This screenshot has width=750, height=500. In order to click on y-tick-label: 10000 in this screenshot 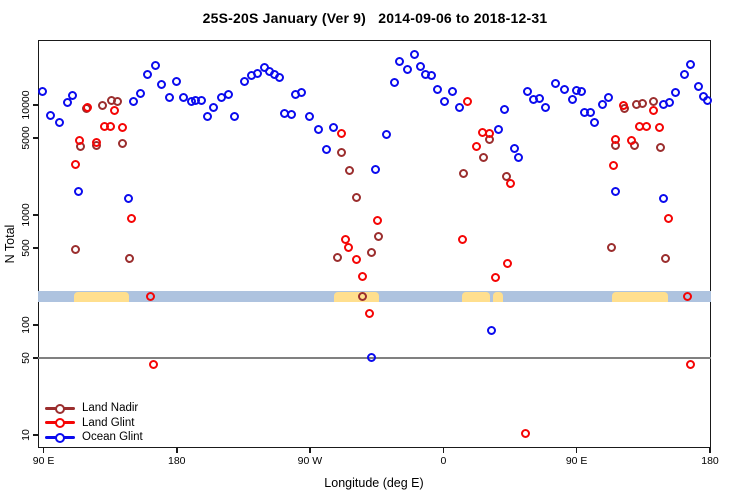, I will do `click(26, 105)`.